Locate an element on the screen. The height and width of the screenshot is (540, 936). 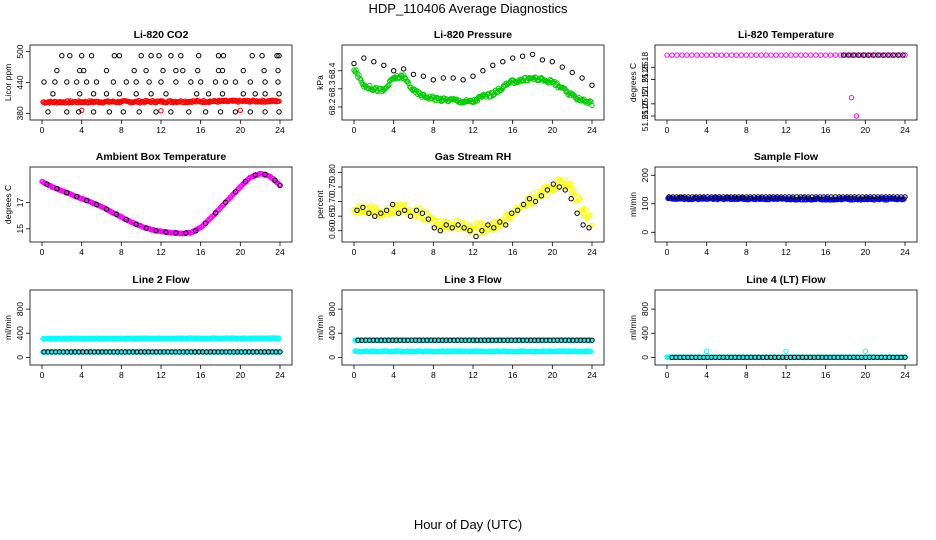
y-axis-label: ml/min is located at coordinates (8, 327).